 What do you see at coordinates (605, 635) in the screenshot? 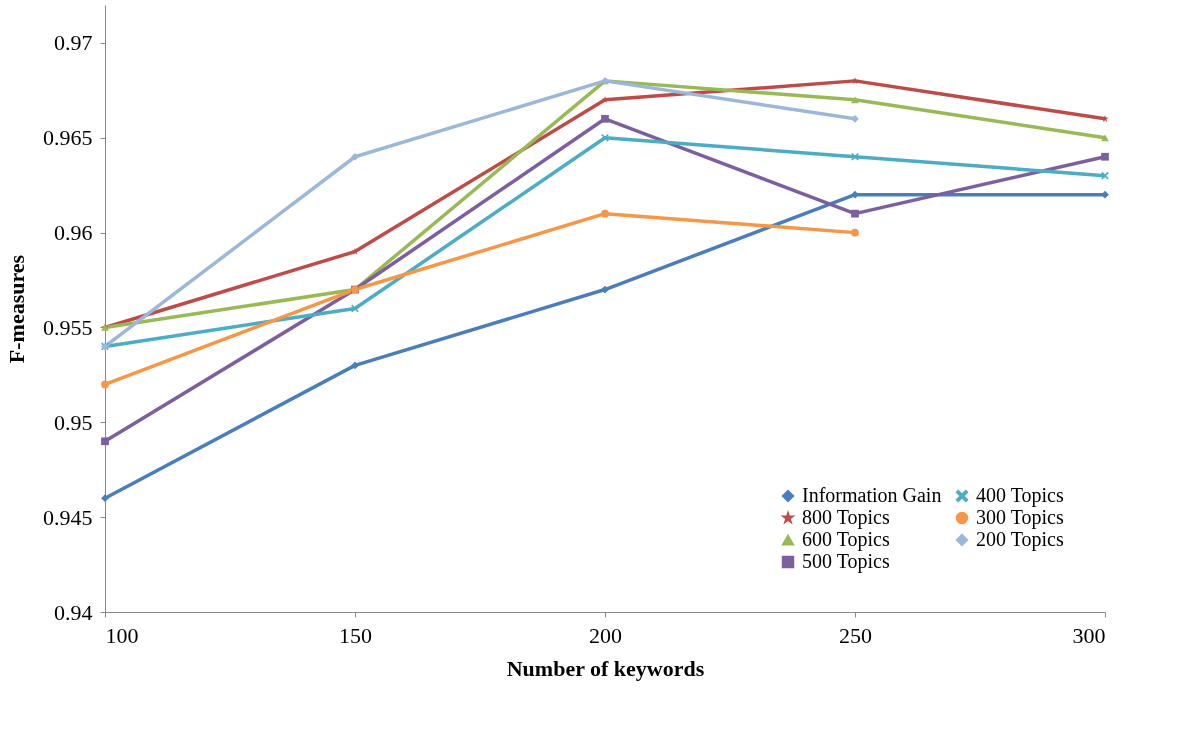
I see `x-tick-label: 200` at bounding box center [605, 635].